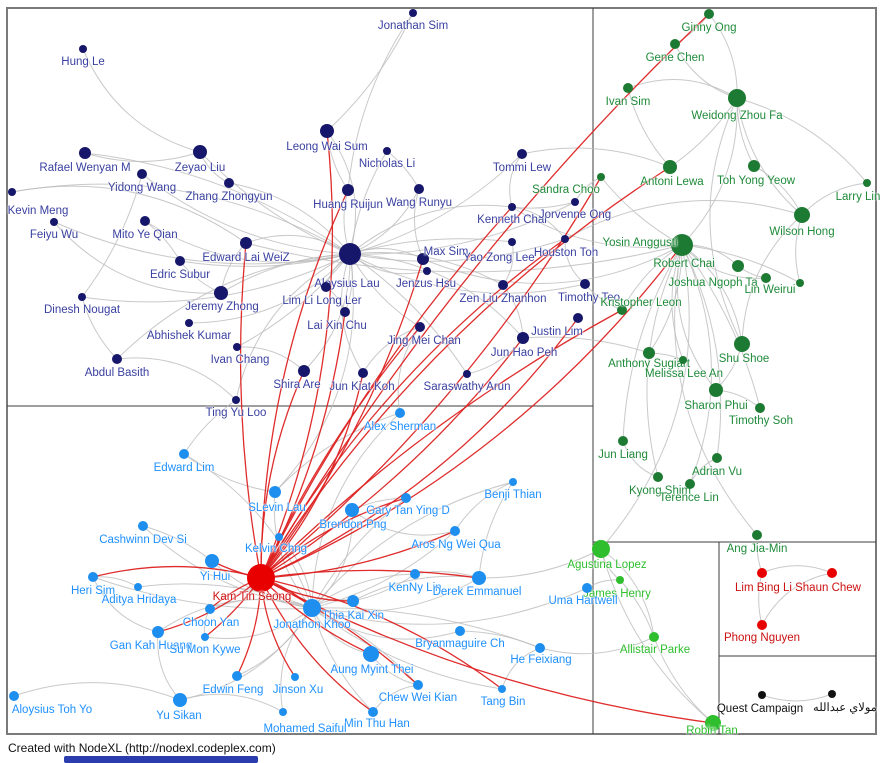 The image size is (882, 763). Describe the element at coordinates (275, 492) in the screenshot. I see `node-slevin-lau` at that location.